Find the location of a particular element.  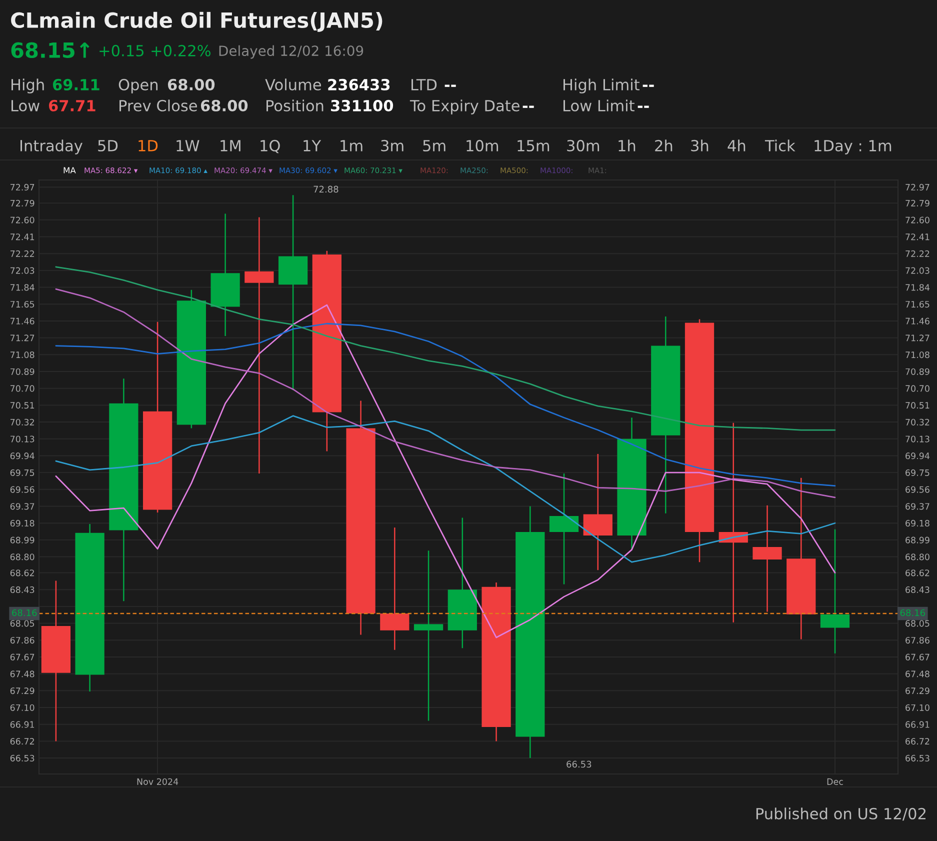

y2-tick-label: 72.22 is located at coordinates (918, 253).